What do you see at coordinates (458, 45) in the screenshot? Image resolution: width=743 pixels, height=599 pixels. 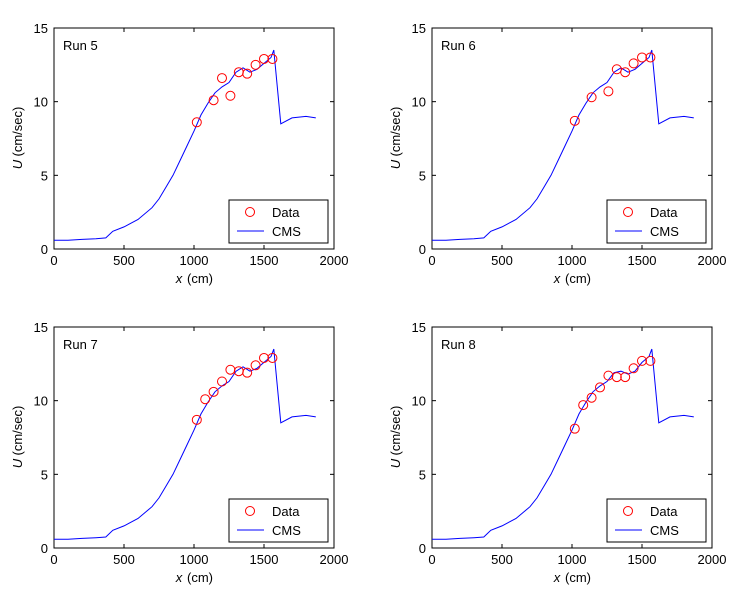 I see `panel-title: Run 6` at bounding box center [458, 45].